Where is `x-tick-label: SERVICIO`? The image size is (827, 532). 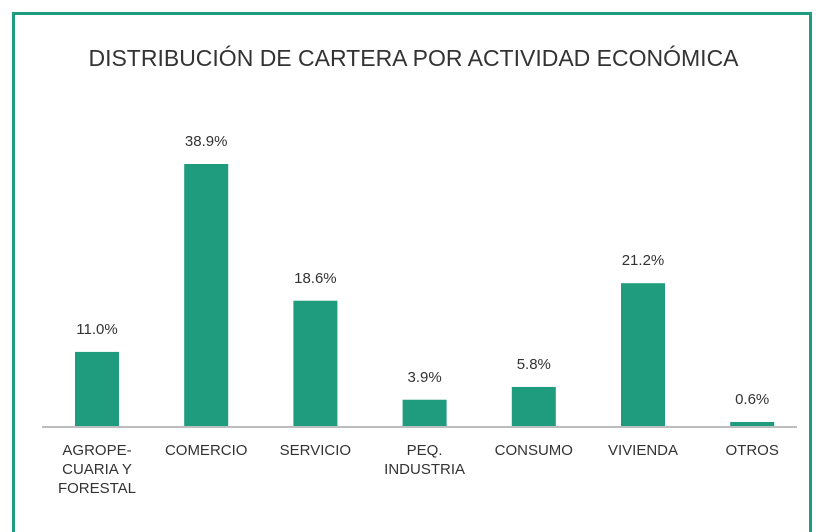
x-tick-label: SERVICIO is located at coordinates (315, 450).